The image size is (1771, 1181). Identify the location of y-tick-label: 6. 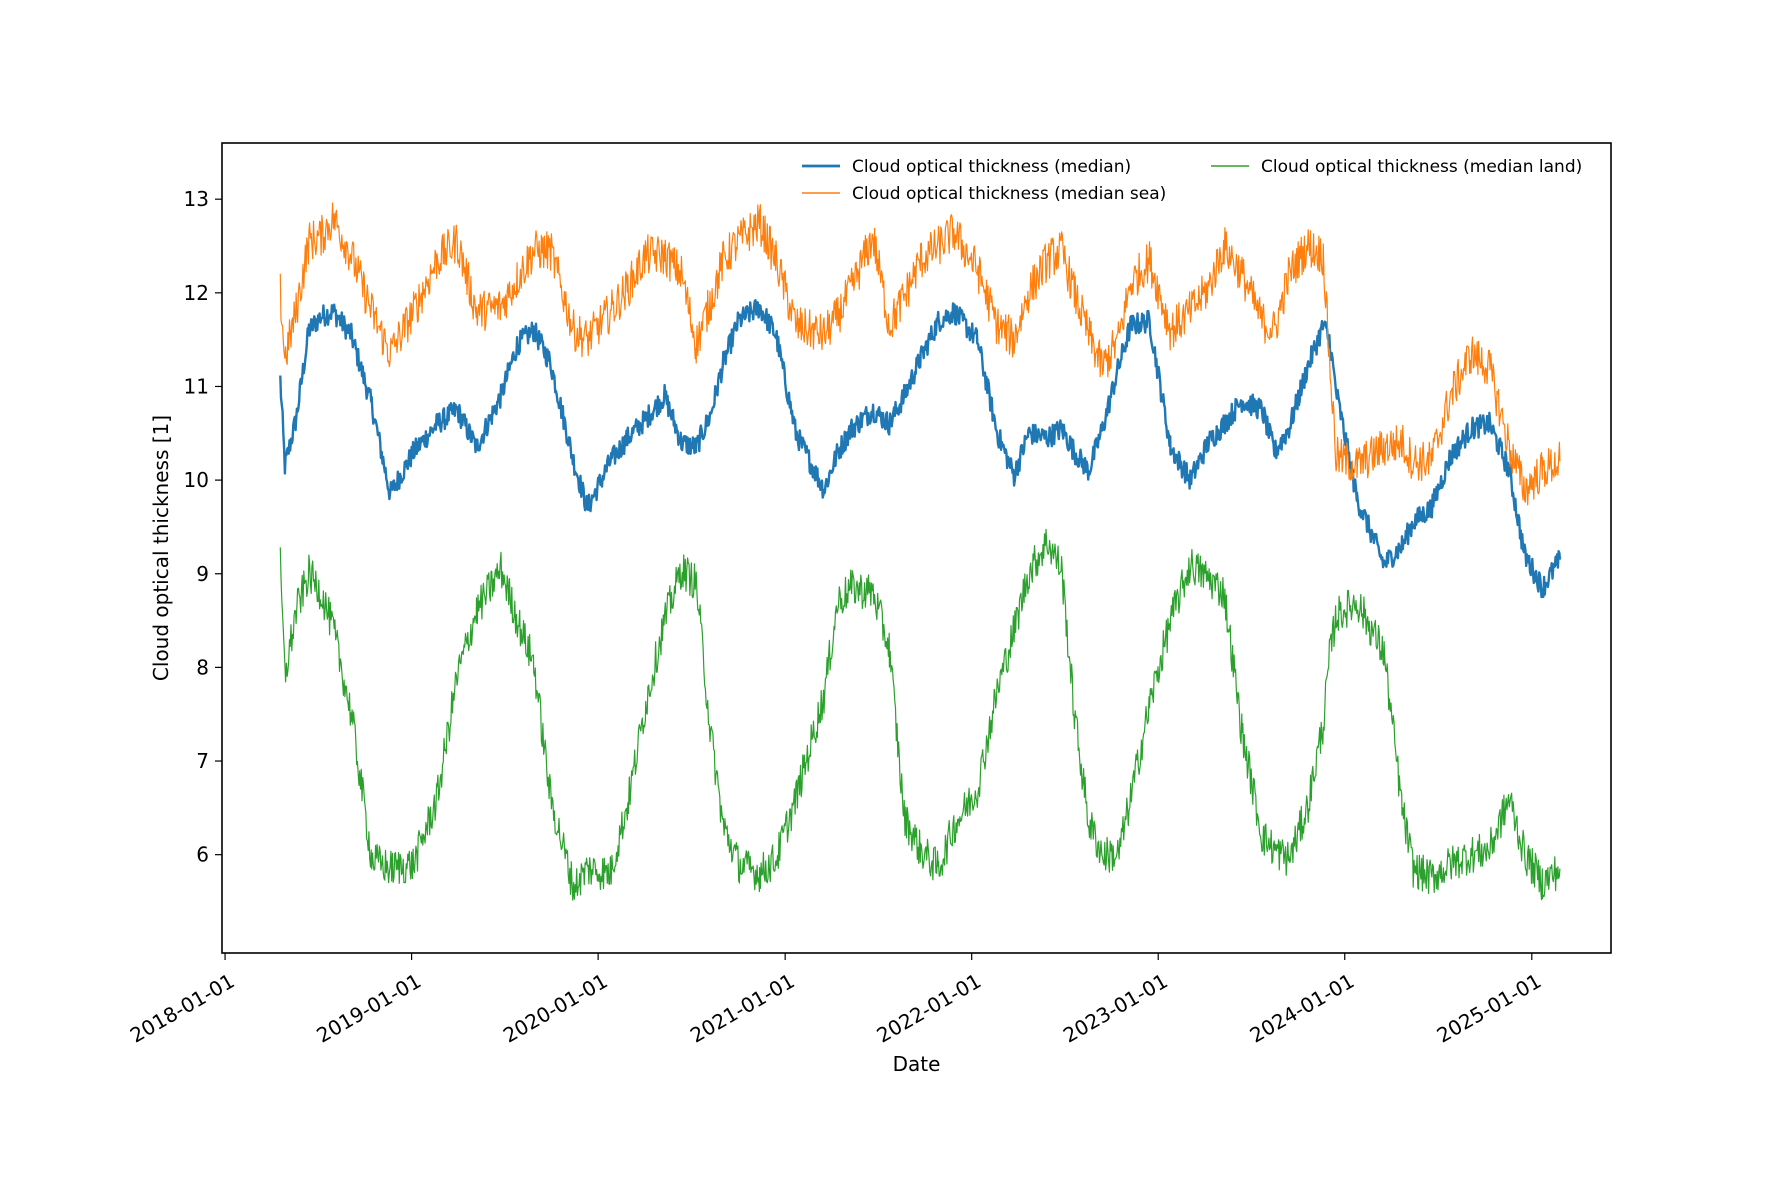
(202, 855).